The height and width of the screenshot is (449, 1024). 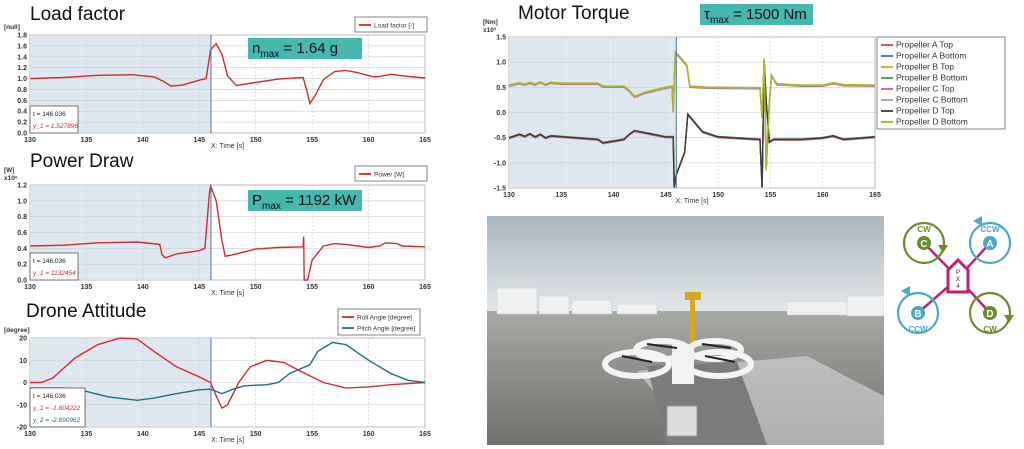 What do you see at coordinates (924, 45) in the screenshot?
I see `legend-label: Propeller A Top` at bounding box center [924, 45].